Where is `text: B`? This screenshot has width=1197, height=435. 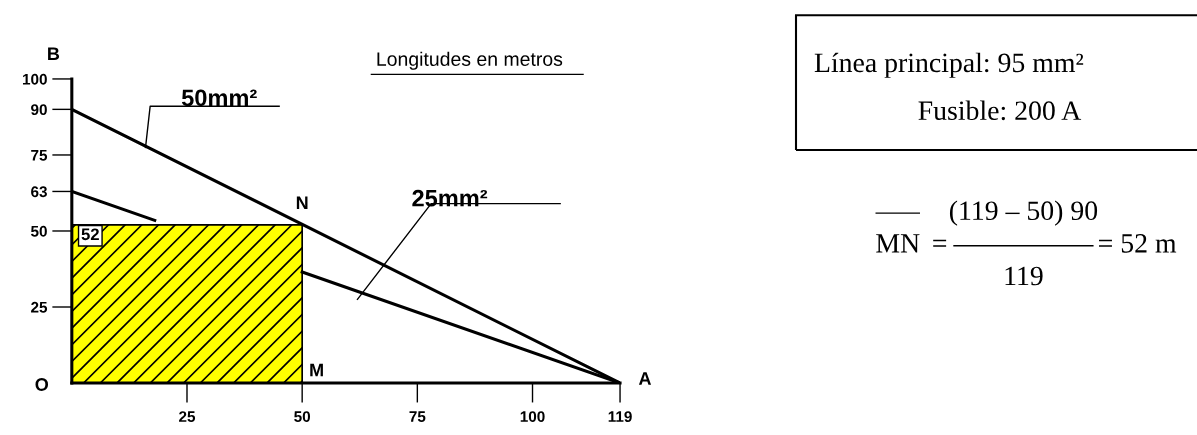 text: B is located at coordinates (54, 53).